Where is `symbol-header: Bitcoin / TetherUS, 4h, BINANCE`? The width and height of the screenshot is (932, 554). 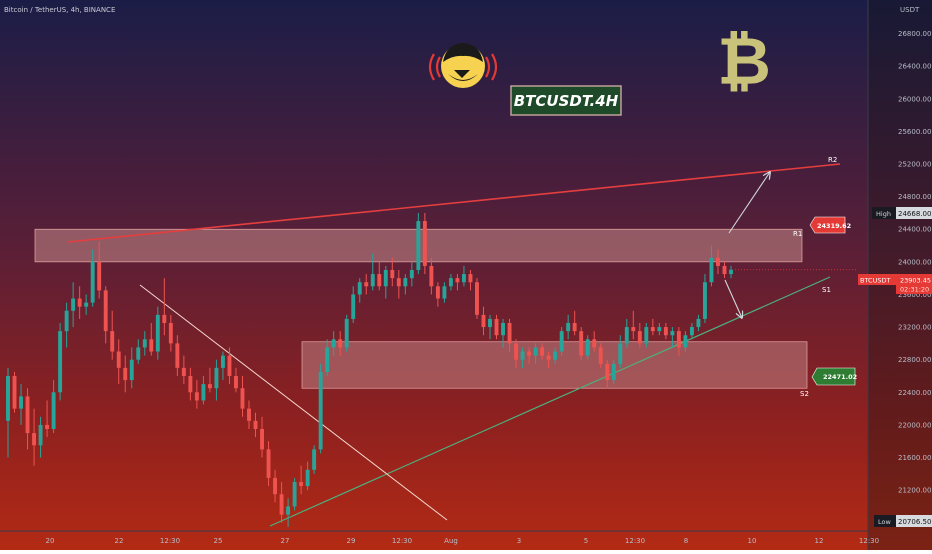
symbol-header: Bitcoin / TetherUS, 4h, BINANCE is located at coordinates (59, 10).